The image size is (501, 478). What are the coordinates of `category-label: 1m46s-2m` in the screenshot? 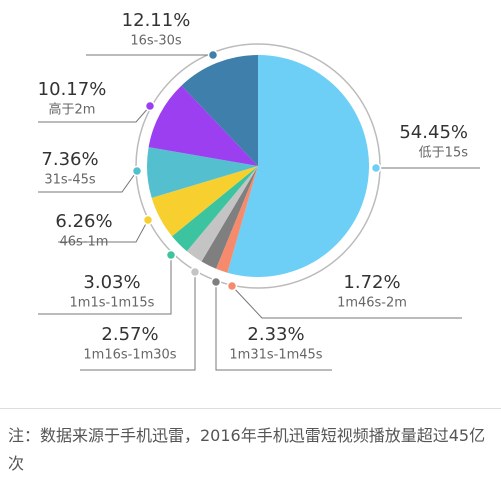 It's located at (372, 303).